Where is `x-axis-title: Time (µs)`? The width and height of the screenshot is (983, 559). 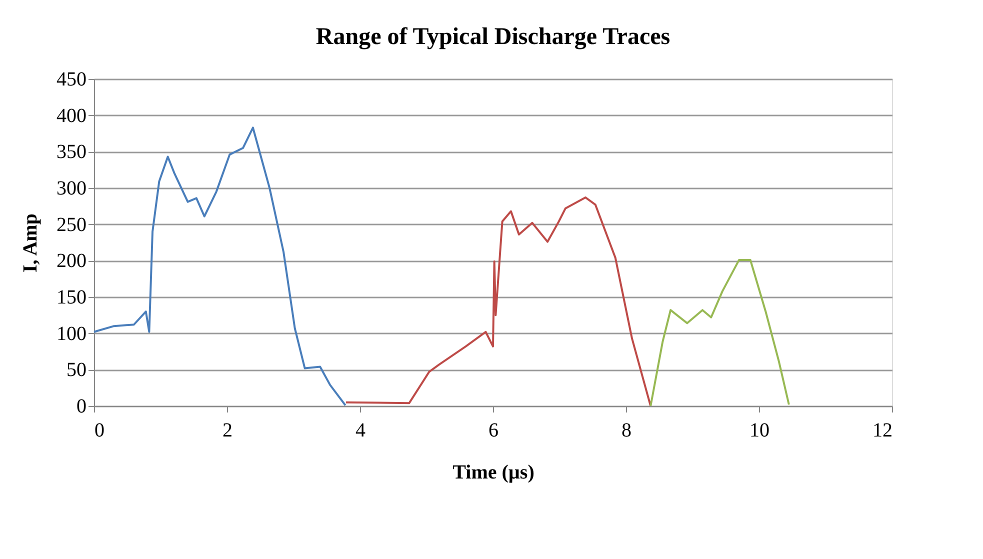 x-axis-title: Time (µs) is located at coordinates (493, 473).